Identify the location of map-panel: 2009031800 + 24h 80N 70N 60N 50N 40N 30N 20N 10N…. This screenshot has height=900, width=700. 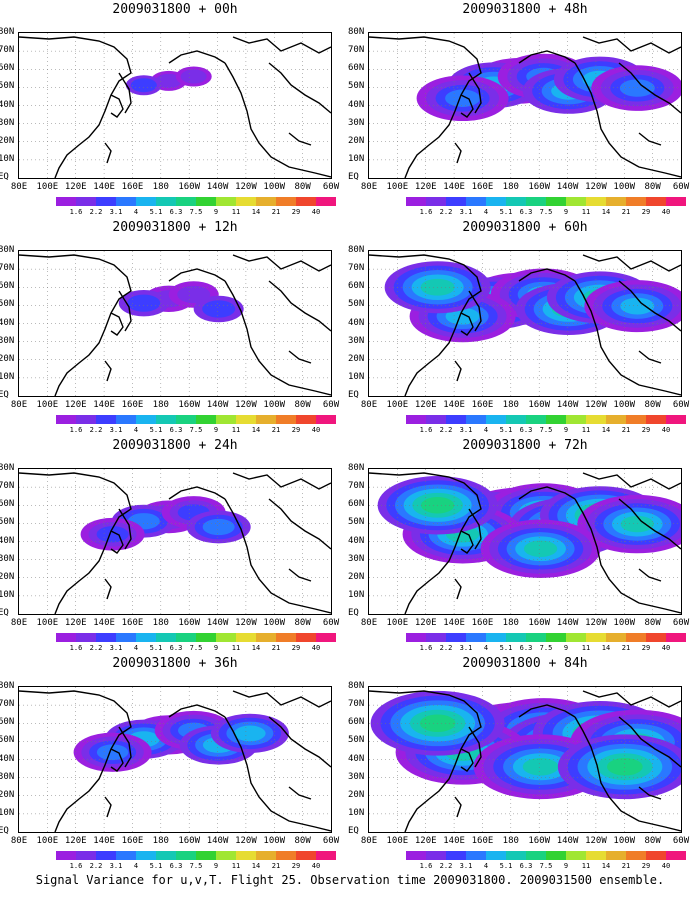
(175, 544).